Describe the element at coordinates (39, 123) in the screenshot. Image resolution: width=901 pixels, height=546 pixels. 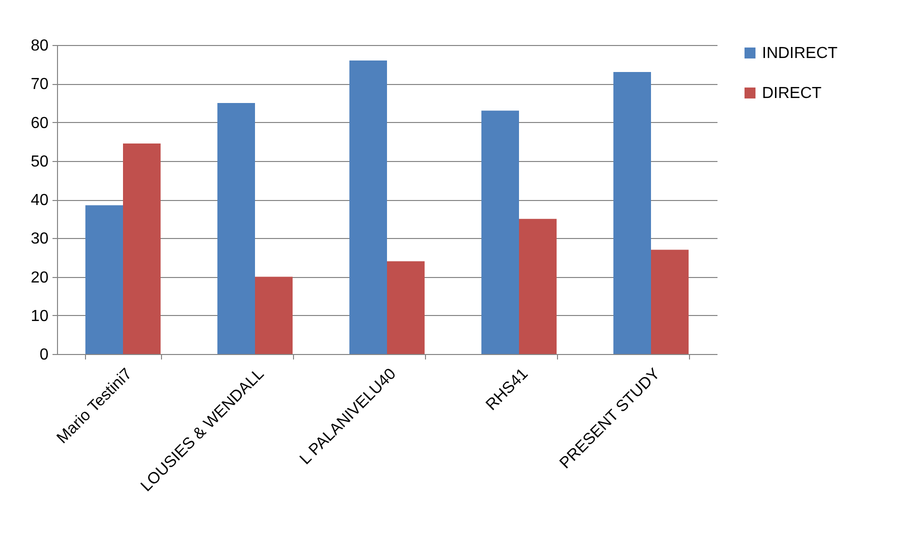
I see `y-tick-label: 60` at that location.